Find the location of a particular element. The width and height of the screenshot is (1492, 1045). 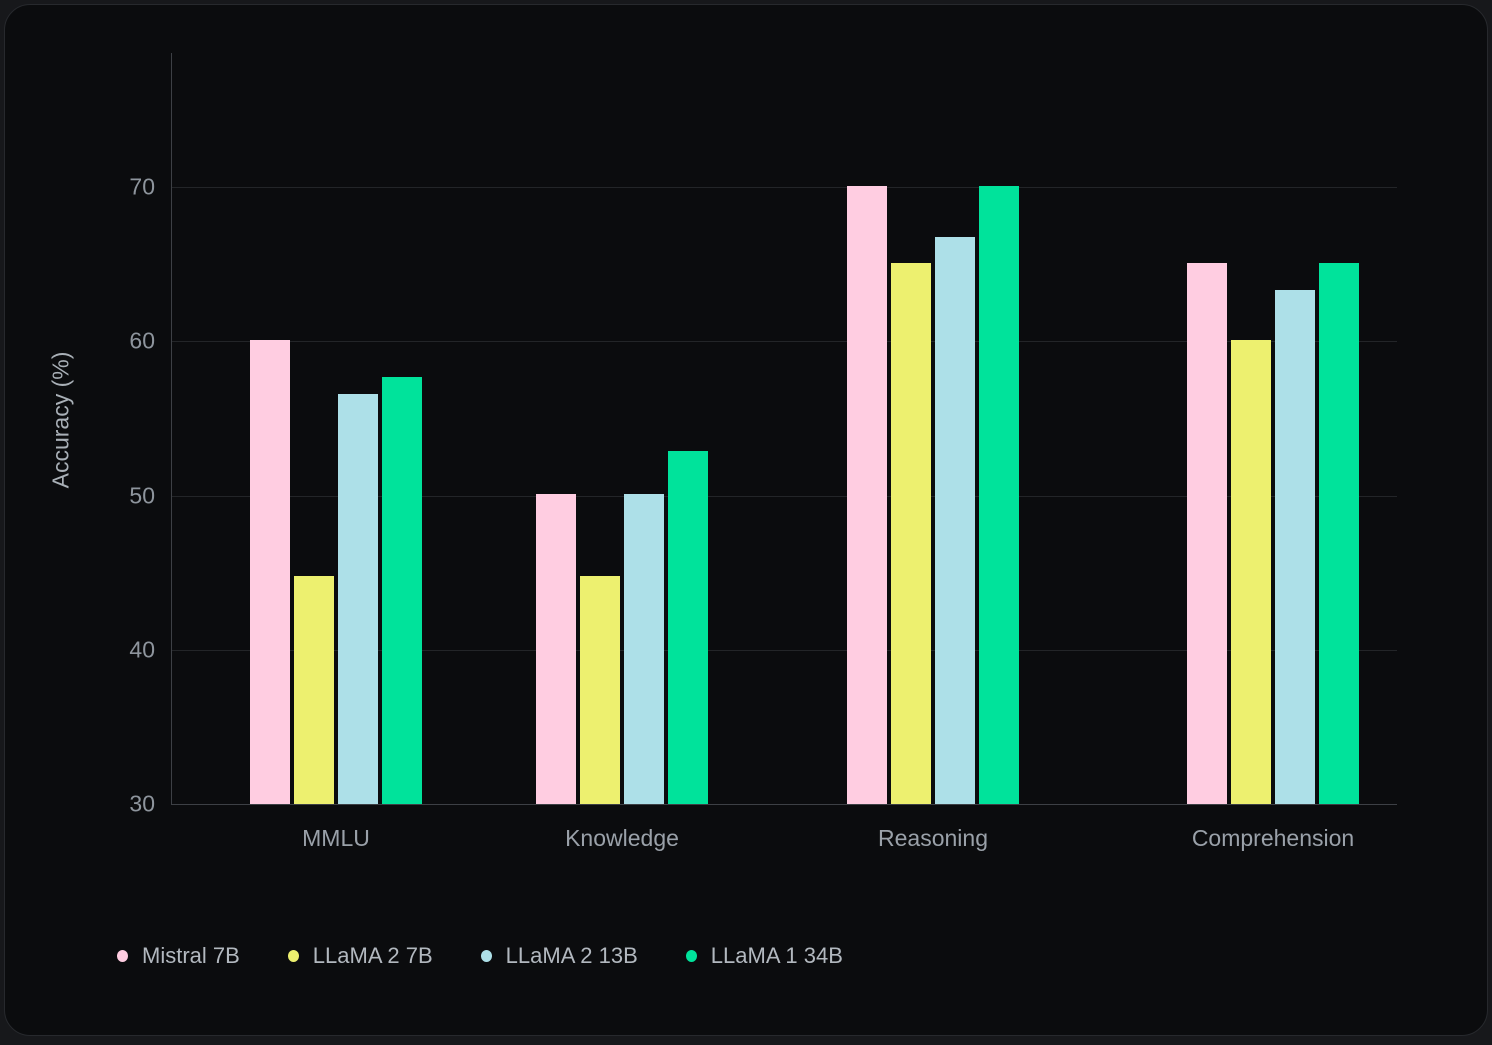

legend-item: LLaMA 2 7B is located at coordinates (360, 956).